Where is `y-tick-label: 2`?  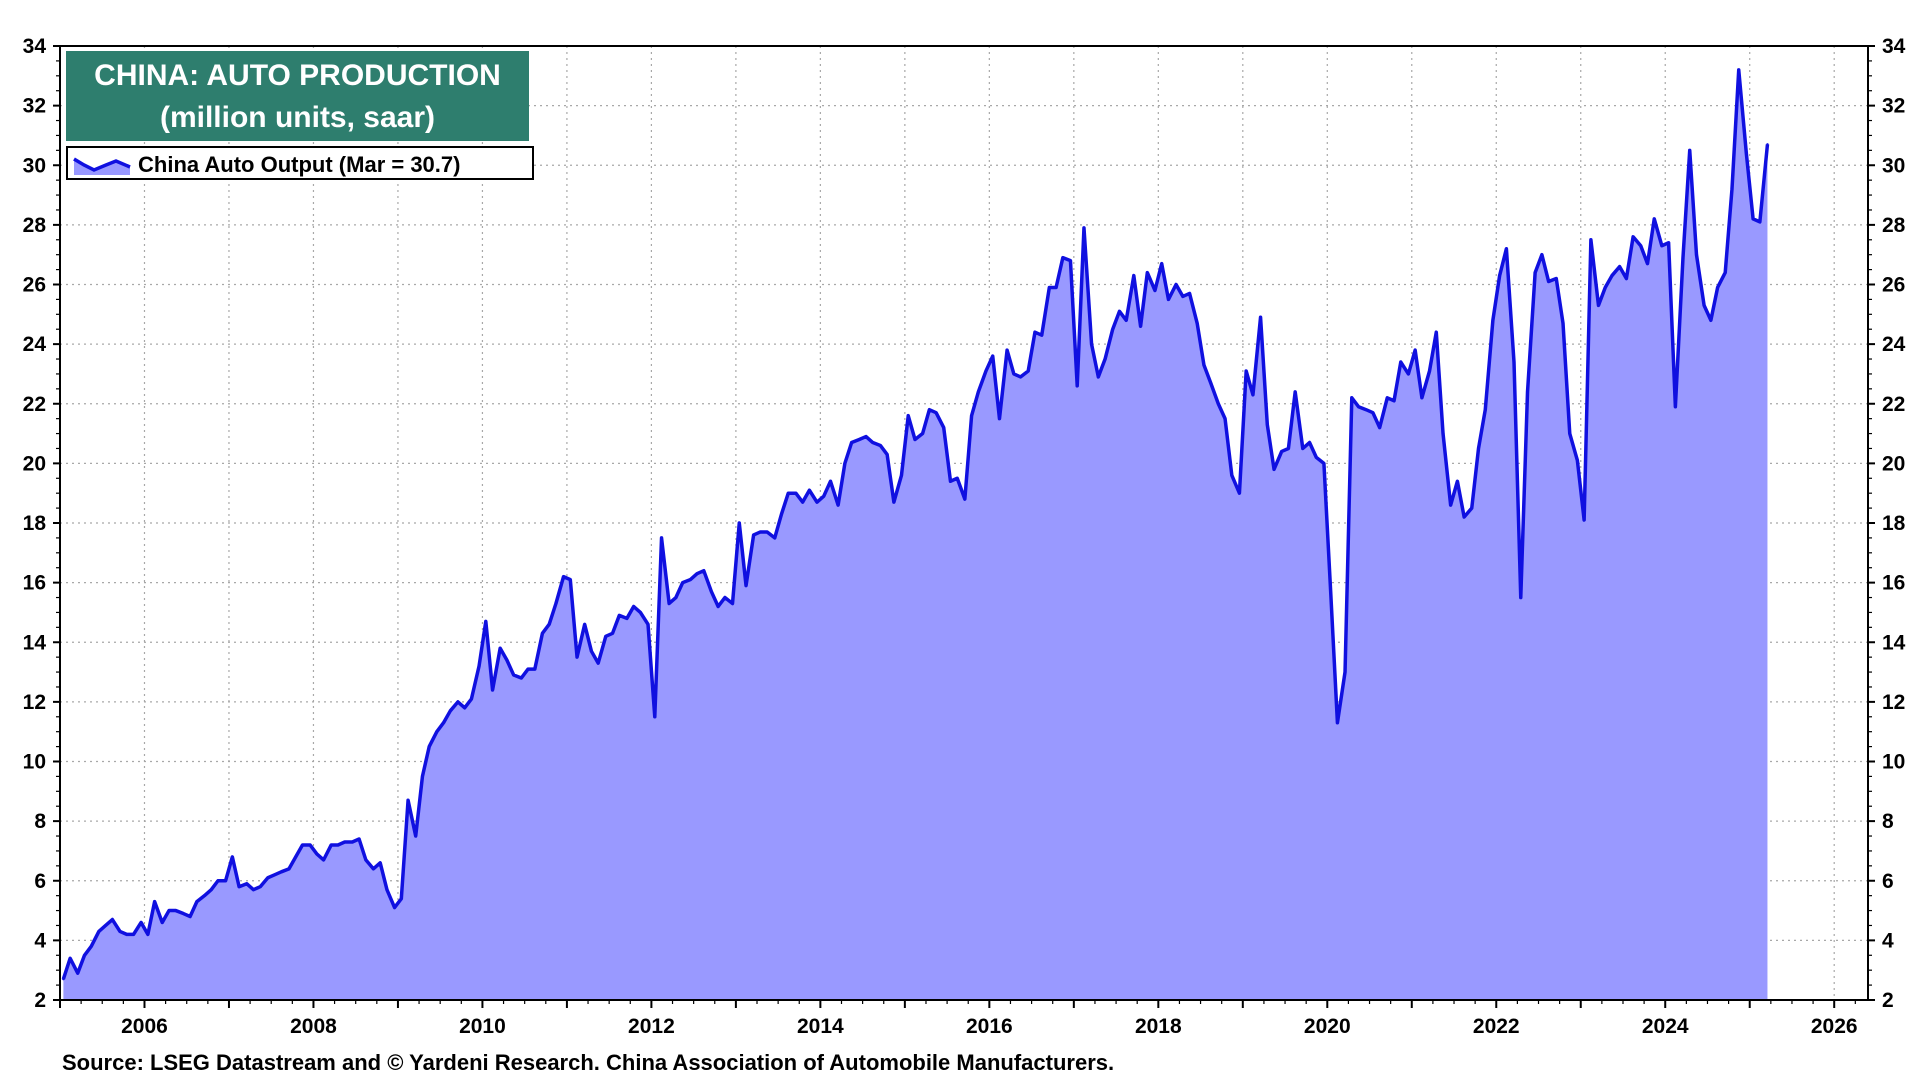 y-tick-label: 2 is located at coordinates (1888, 1000).